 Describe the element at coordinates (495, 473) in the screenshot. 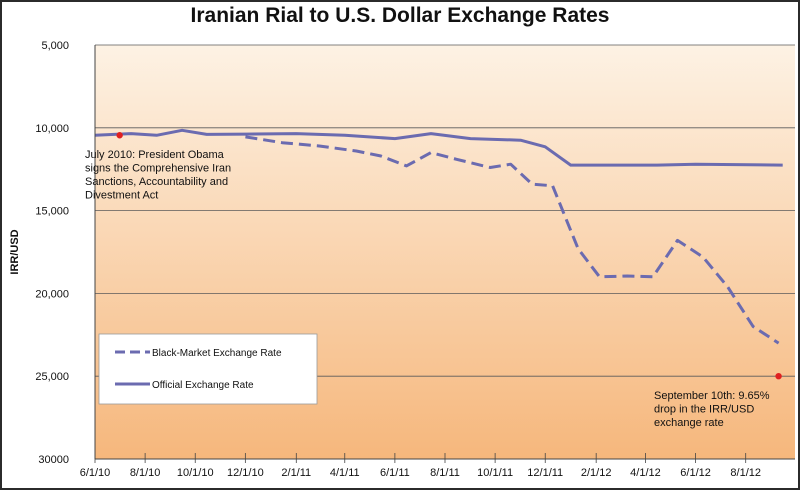

I see `x-tick-label: 10/1/11` at that location.